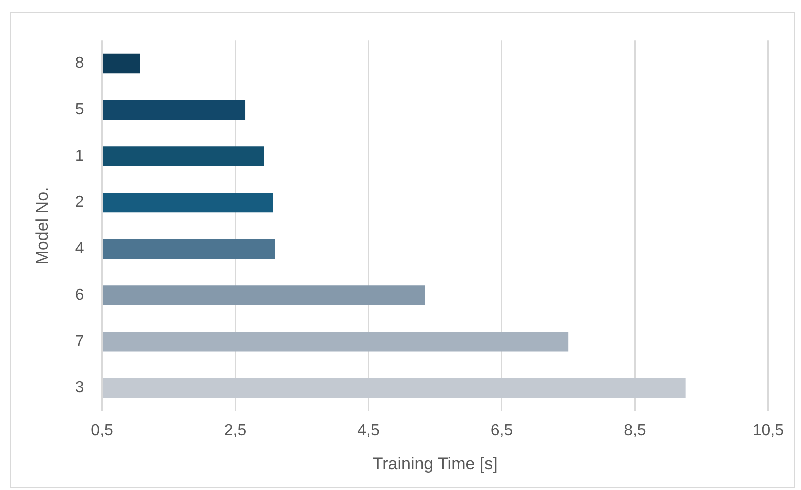  Describe the element at coordinates (502, 431) in the screenshot. I see `x-tick-label: 6,5` at that location.